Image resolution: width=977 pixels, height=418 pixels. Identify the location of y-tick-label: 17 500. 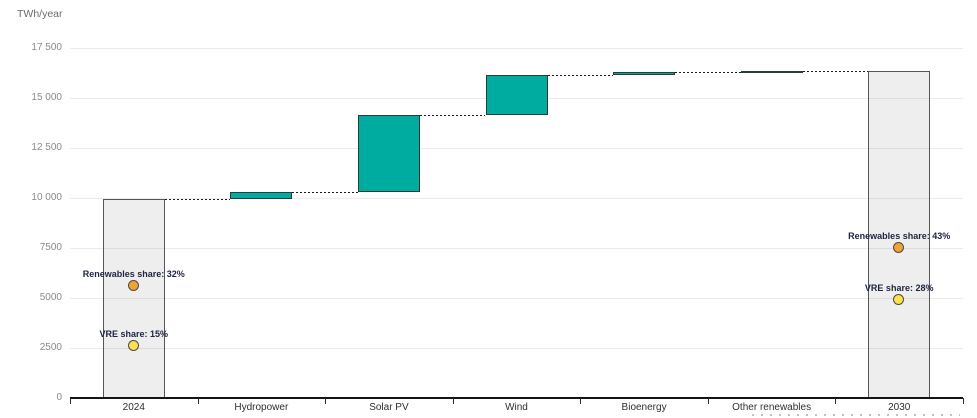
(46, 47).